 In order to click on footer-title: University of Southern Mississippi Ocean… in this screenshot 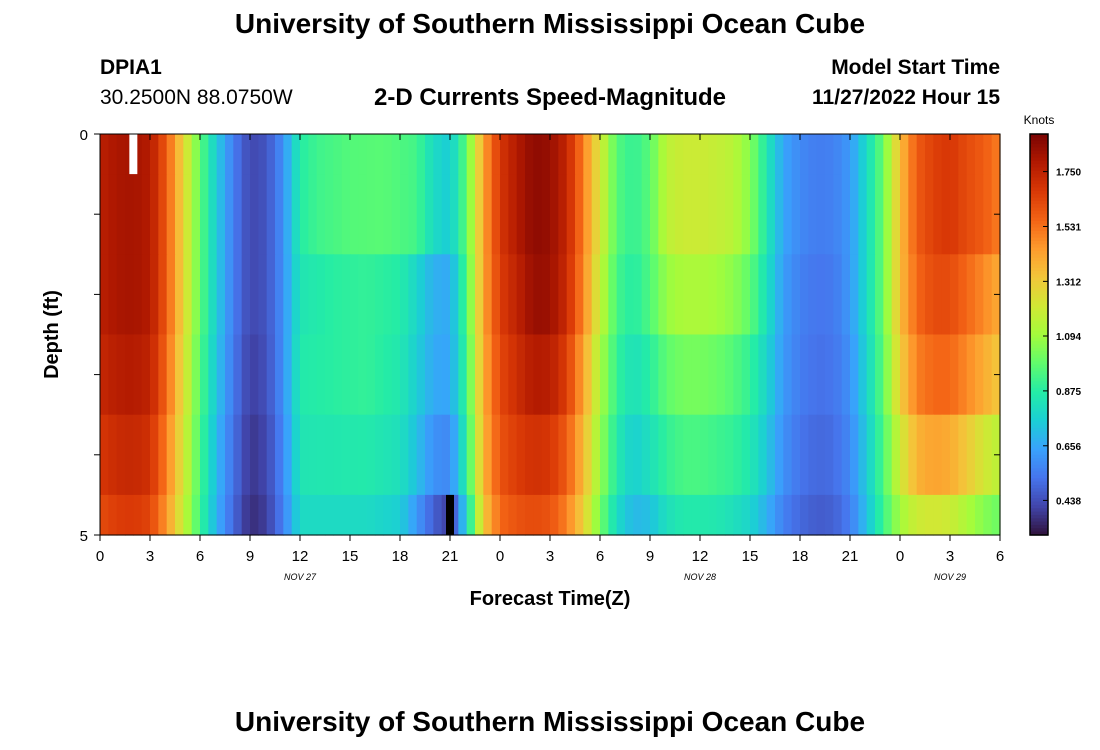, I will do `click(550, 721)`.